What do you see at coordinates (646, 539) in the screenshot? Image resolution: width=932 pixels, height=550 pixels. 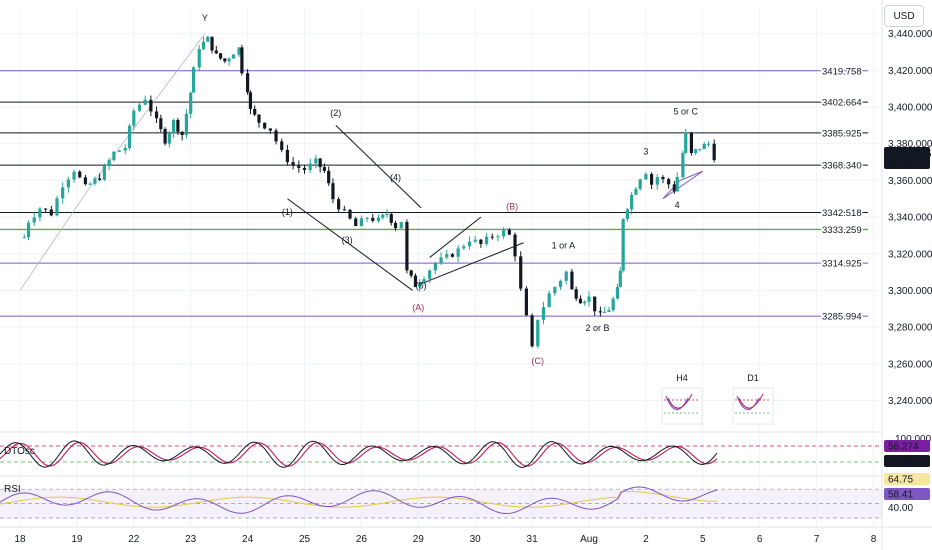 I see `time-tick-label: 2` at bounding box center [646, 539].